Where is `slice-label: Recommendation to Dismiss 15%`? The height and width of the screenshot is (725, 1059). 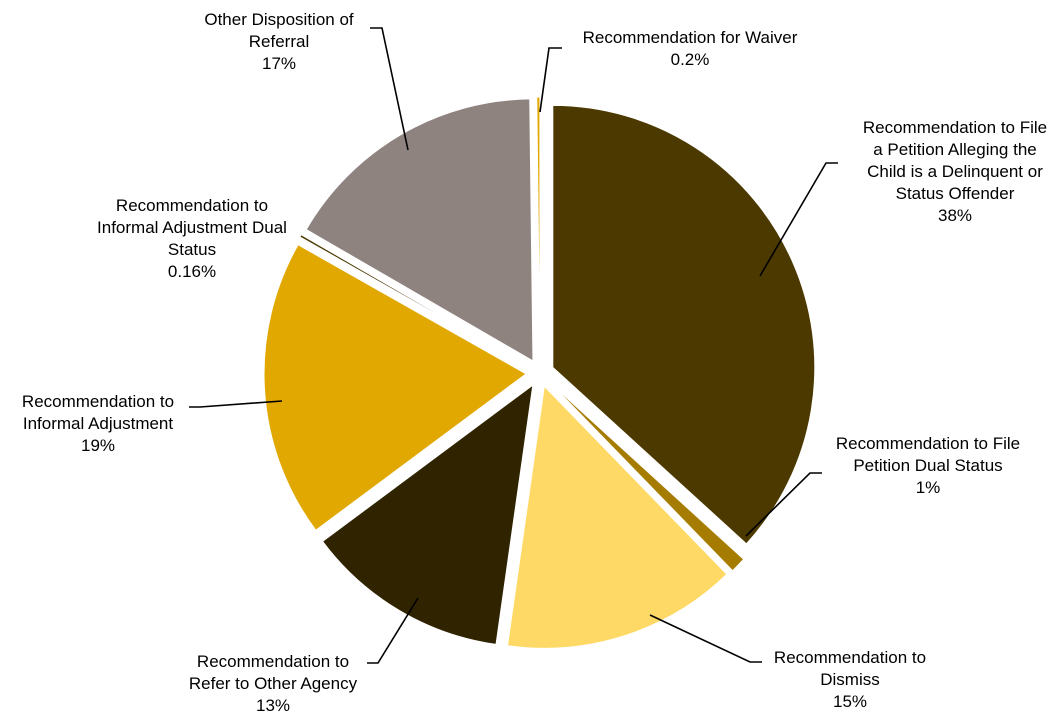
slice-label: Recommendation to Dismiss 15% is located at coordinates (850, 679).